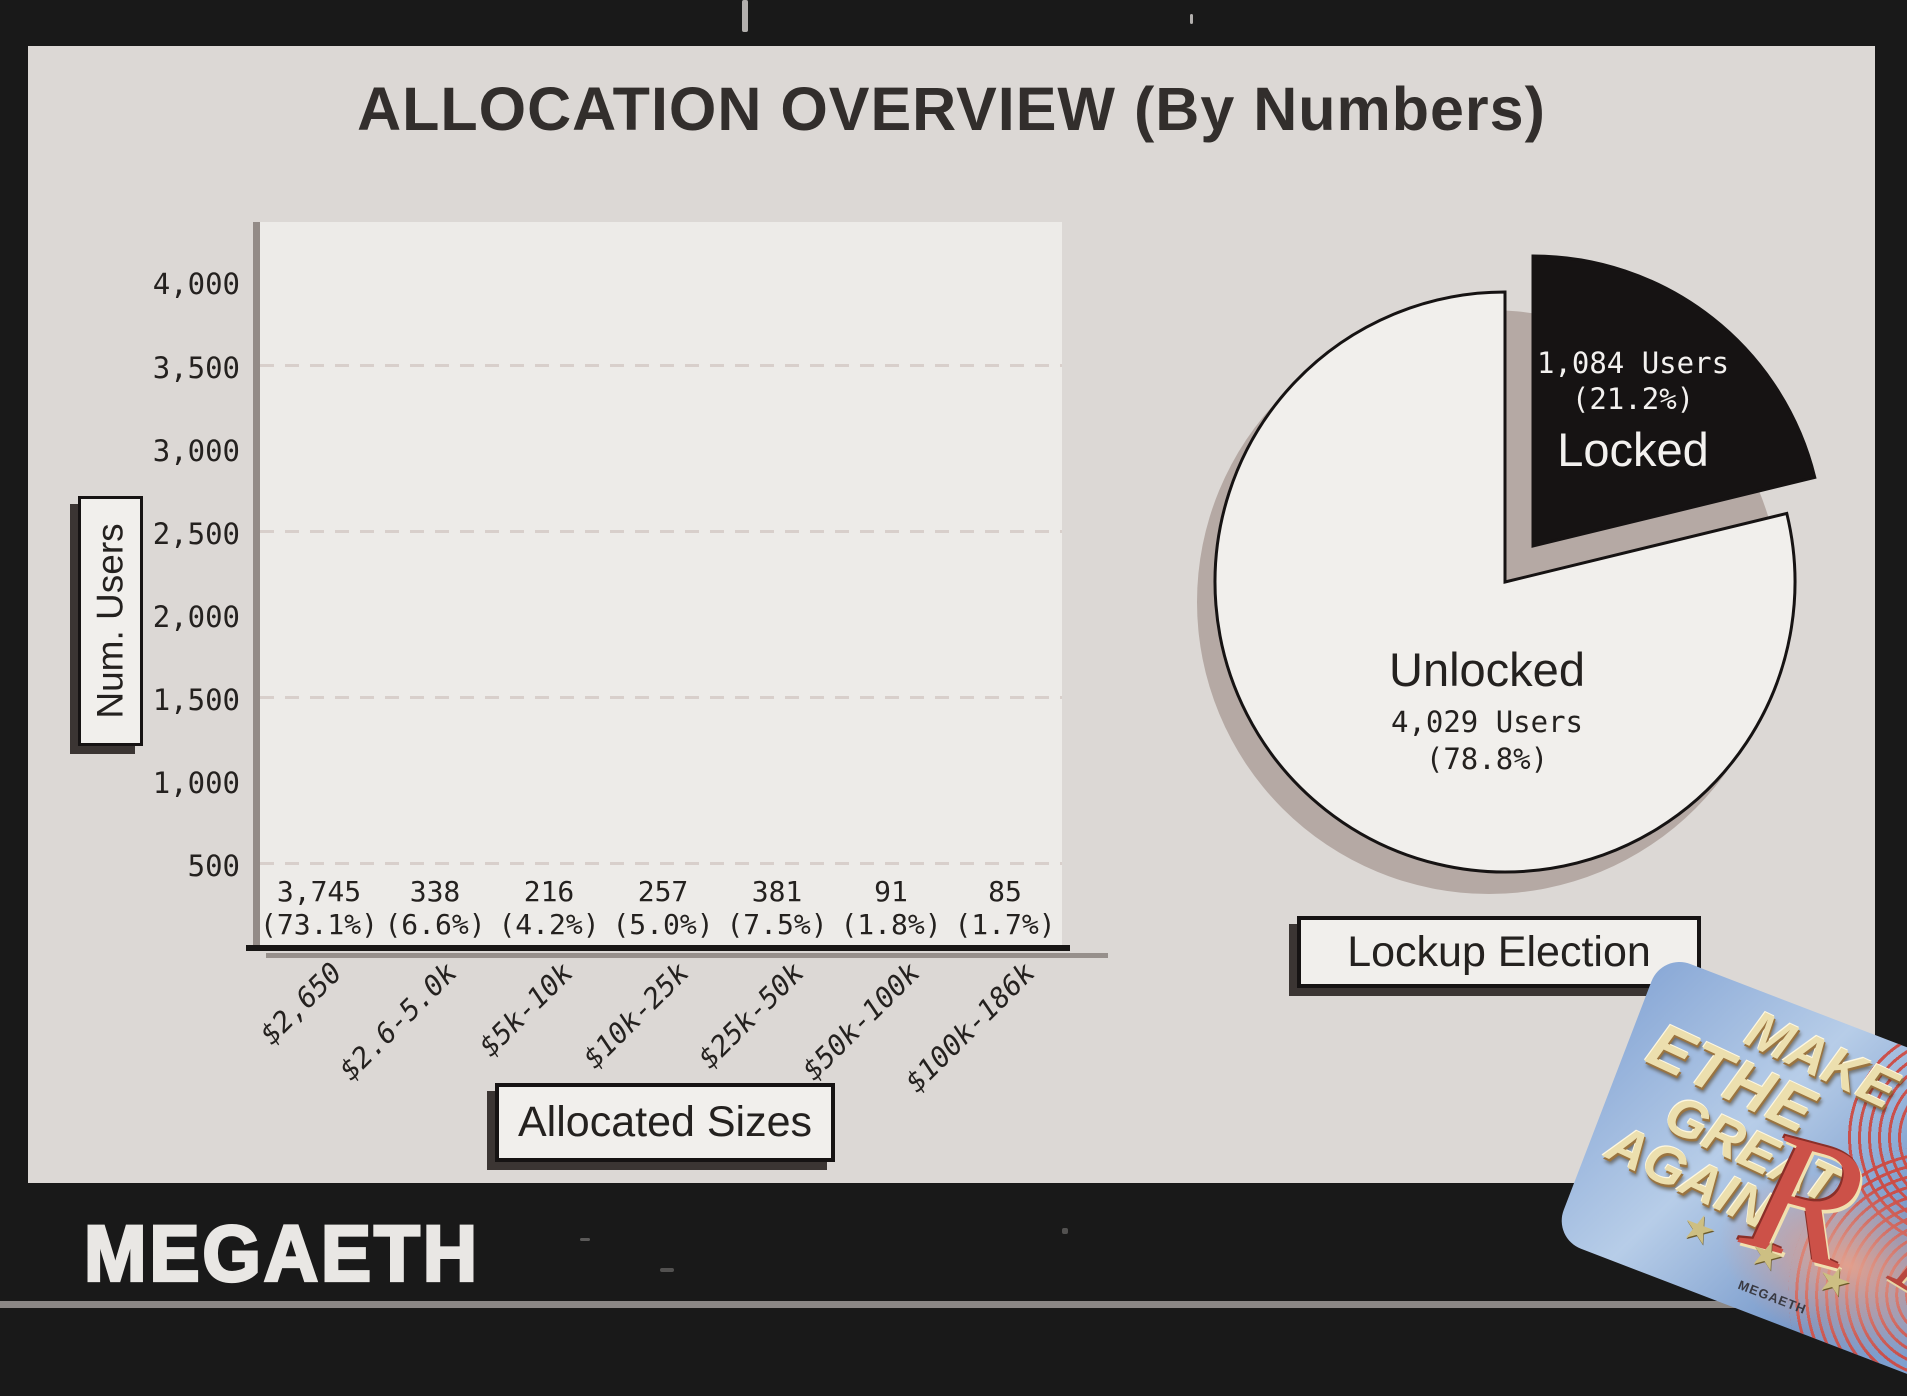 The width and height of the screenshot is (1907, 1396). What do you see at coordinates (281, 1252) in the screenshot?
I see `megaeth-logo: MEGAETH` at bounding box center [281, 1252].